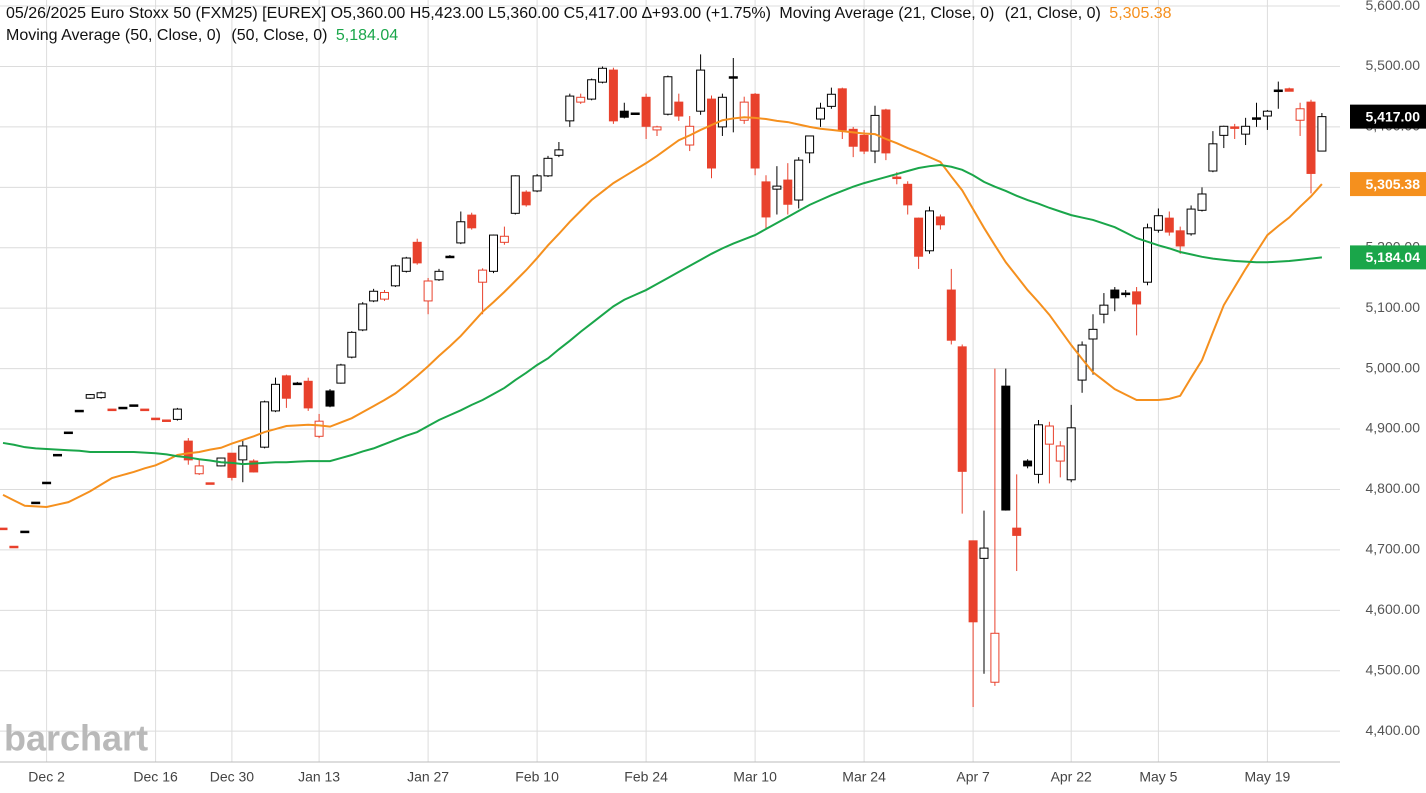  I want to click on price-badge-label: 5,305.38, so click(1393, 184).